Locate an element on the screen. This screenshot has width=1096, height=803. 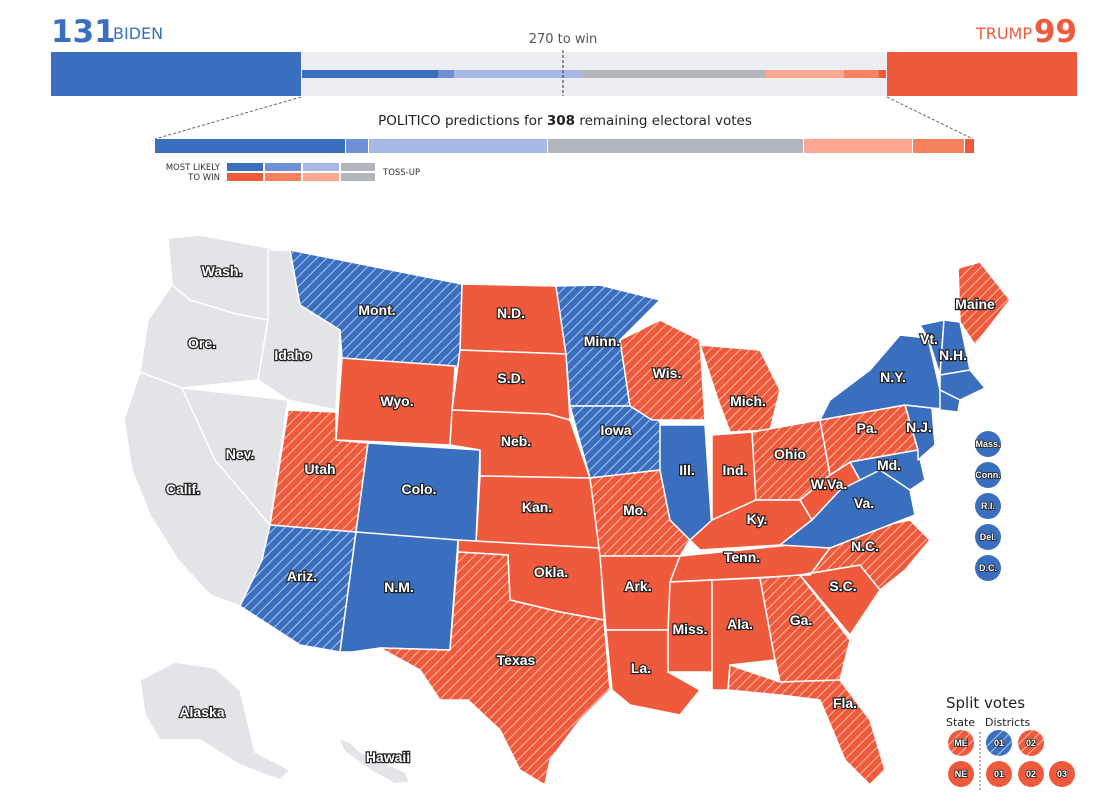
label-ariz: Ariz. is located at coordinates (302, 576).